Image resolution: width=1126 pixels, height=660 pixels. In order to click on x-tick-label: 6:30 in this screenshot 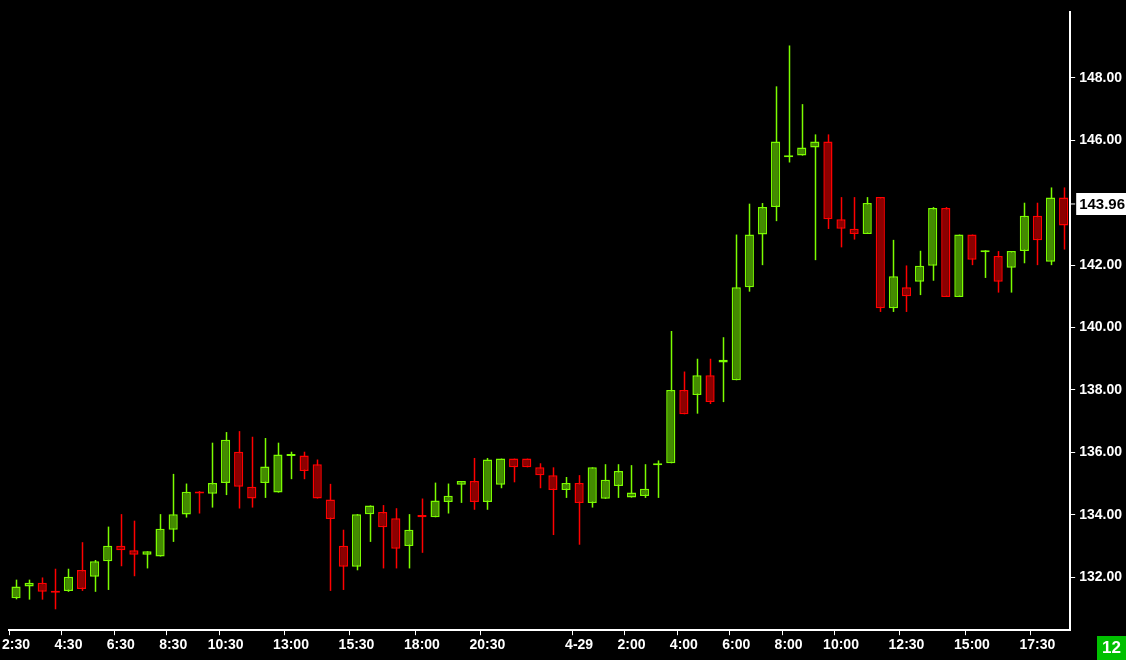, I will do `click(121, 644)`.